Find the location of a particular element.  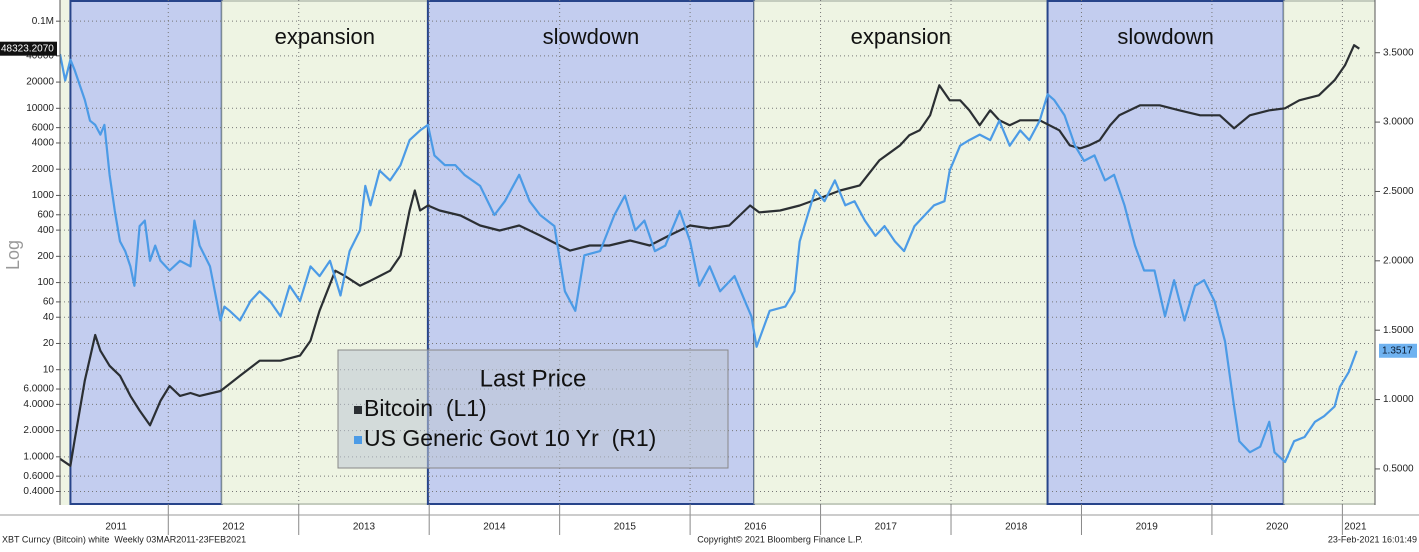

legend-label: US Generic Govt 10 Yr (R1) is located at coordinates (510, 438).